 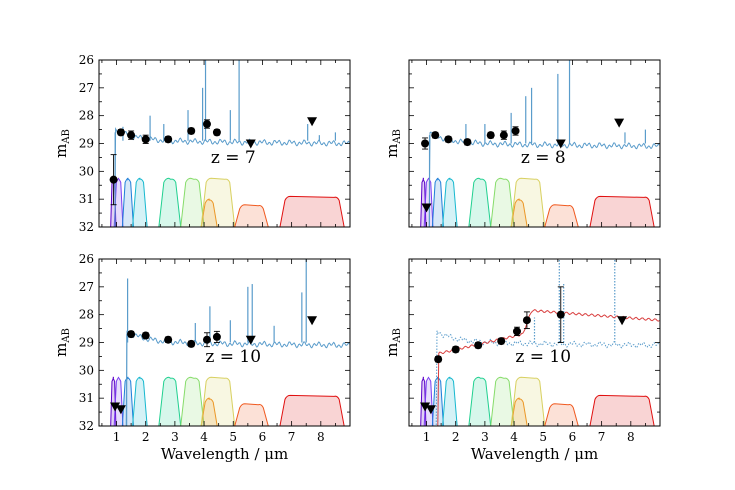 I want to click on x-tick-label: 4, so click(x=204, y=437).